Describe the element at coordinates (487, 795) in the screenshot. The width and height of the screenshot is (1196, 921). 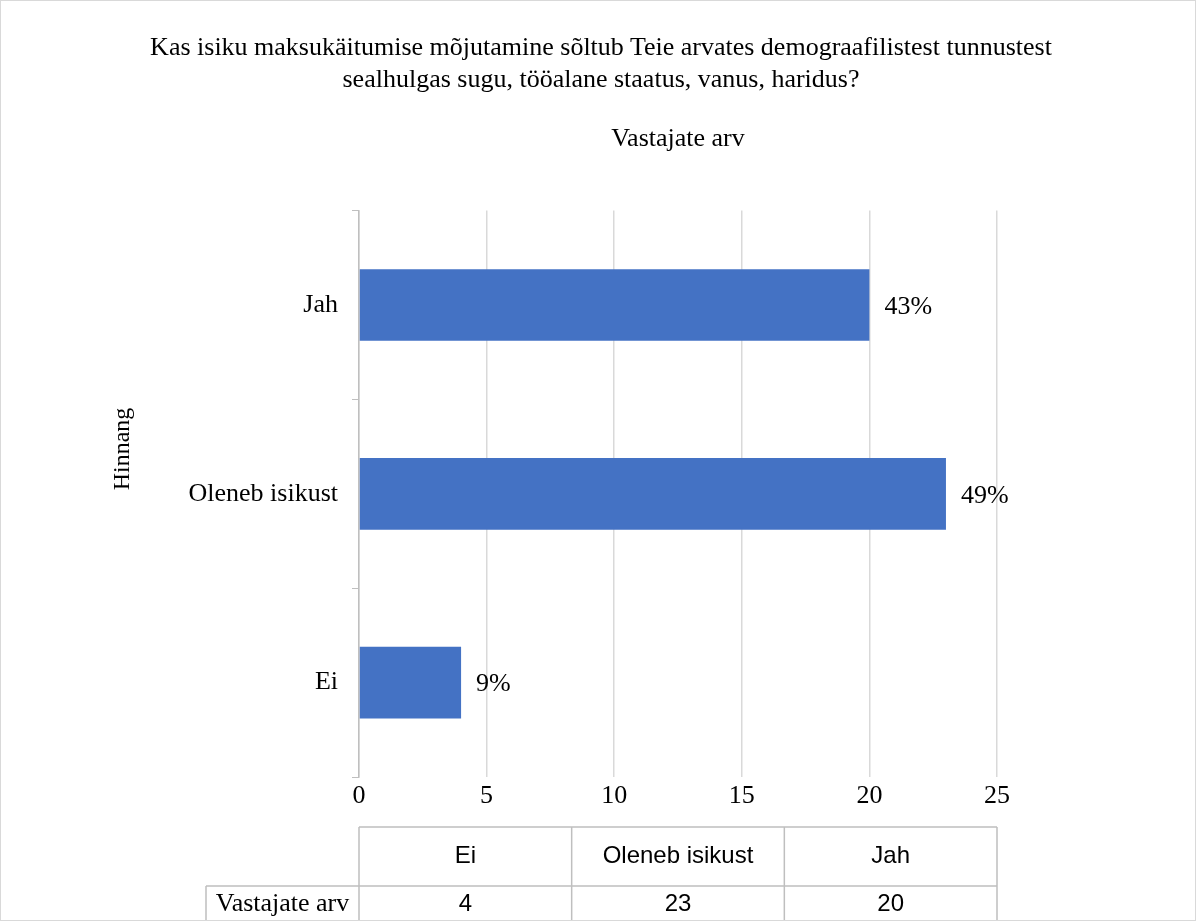
I see `x-tick-label: 5` at that location.